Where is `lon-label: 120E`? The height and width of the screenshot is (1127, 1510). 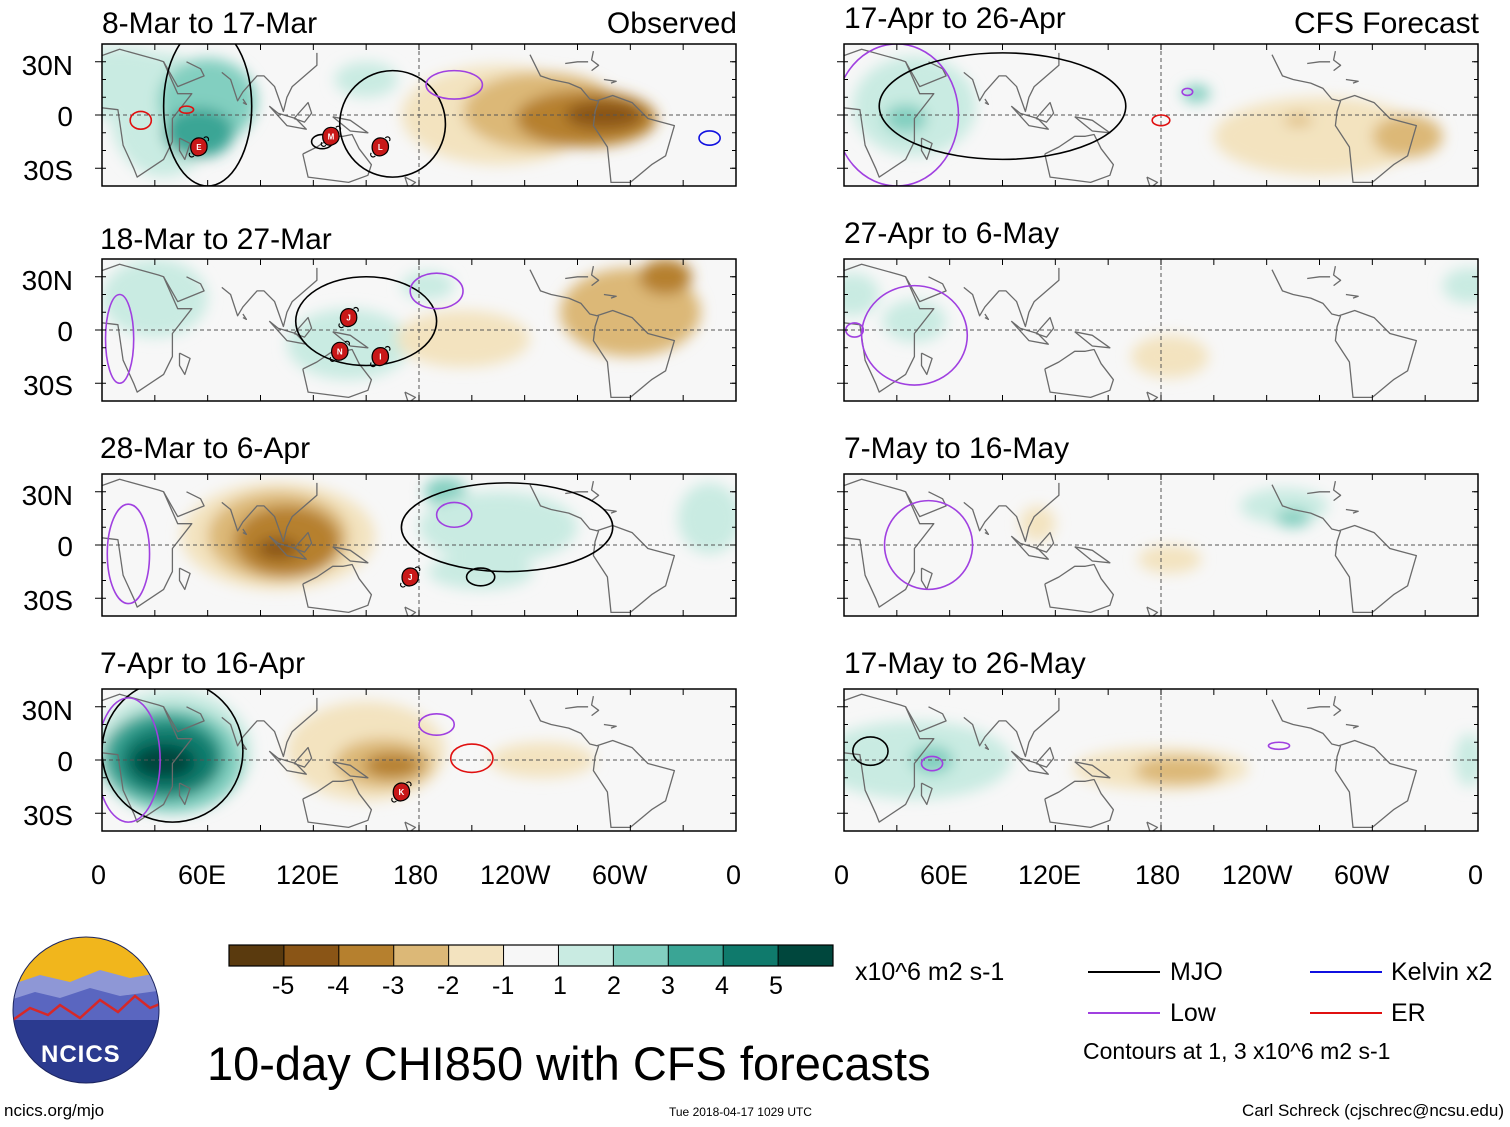
lon-label: 120E is located at coordinates (1050, 875).